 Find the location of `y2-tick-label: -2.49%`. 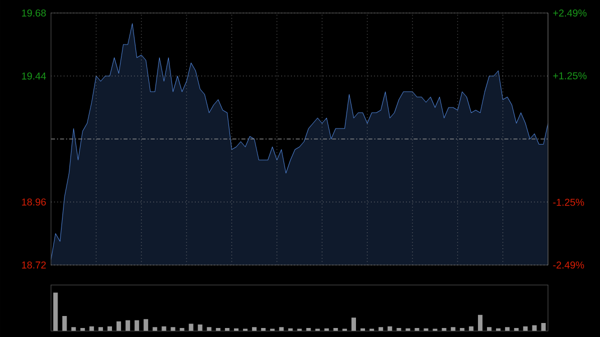

y2-tick-label: -2.49% is located at coordinates (568, 265).